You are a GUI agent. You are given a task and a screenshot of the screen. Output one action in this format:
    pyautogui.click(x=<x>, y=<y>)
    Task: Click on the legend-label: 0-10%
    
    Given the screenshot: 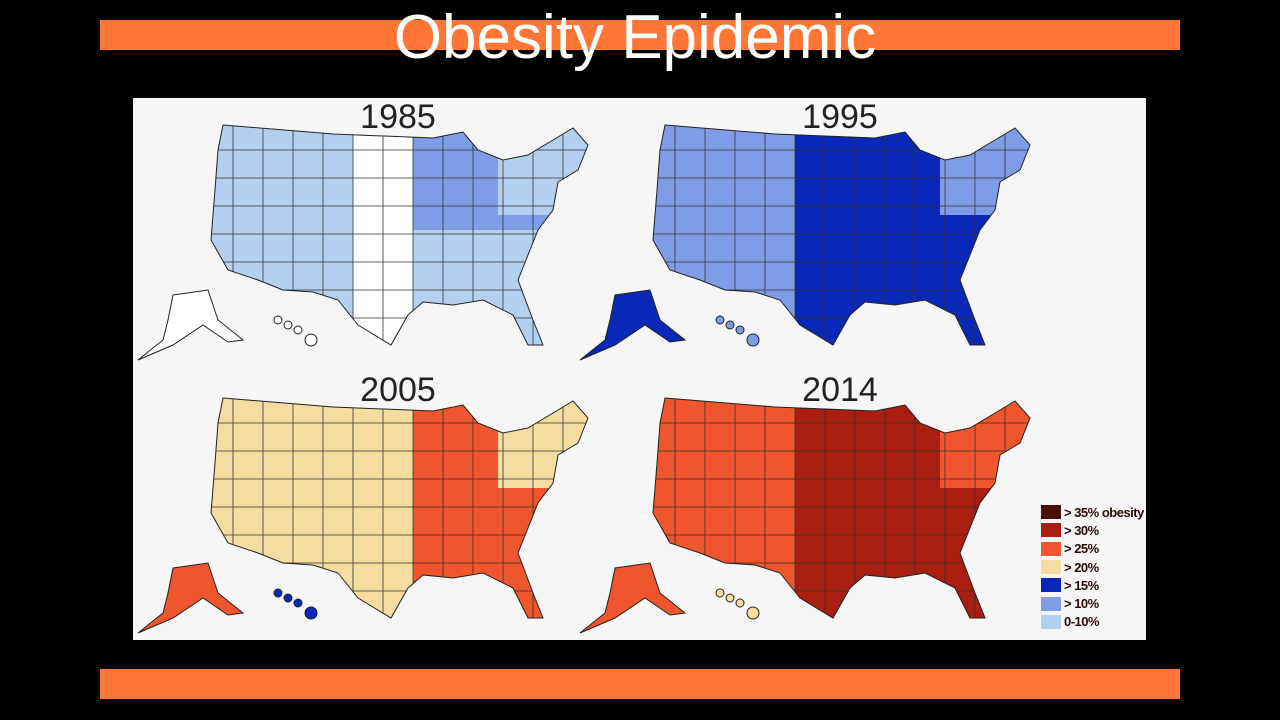 What is the action you would take?
    pyautogui.click(x=1082, y=622)
    